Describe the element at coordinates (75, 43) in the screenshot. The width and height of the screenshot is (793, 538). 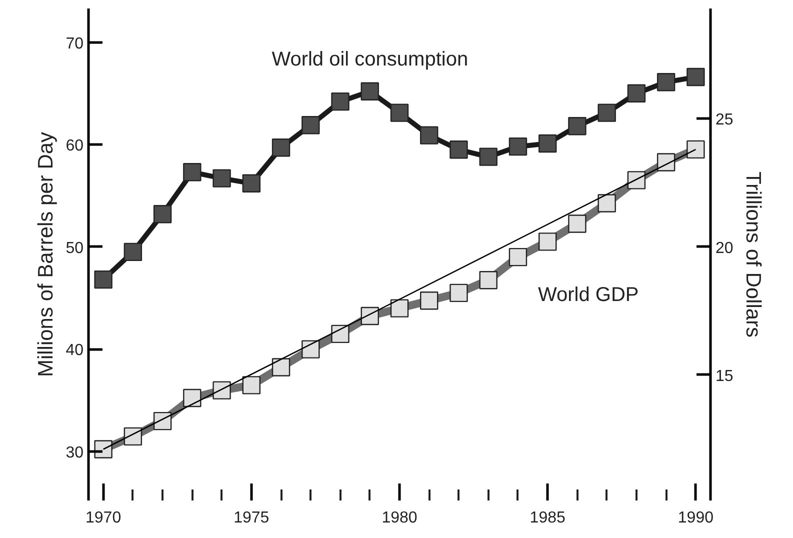
I see `y-tick-label: 70` at that location.